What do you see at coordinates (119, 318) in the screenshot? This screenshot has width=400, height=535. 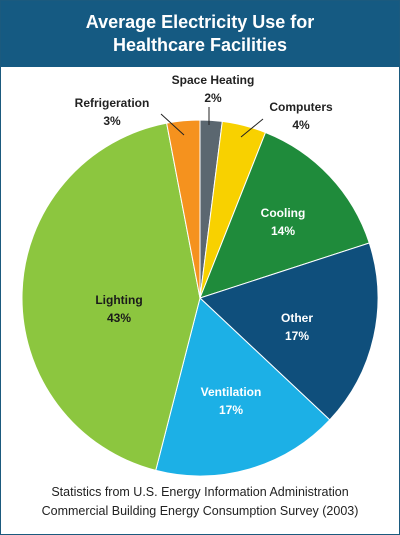 I see `value-label: 43%` at bounding box center [119, 318].